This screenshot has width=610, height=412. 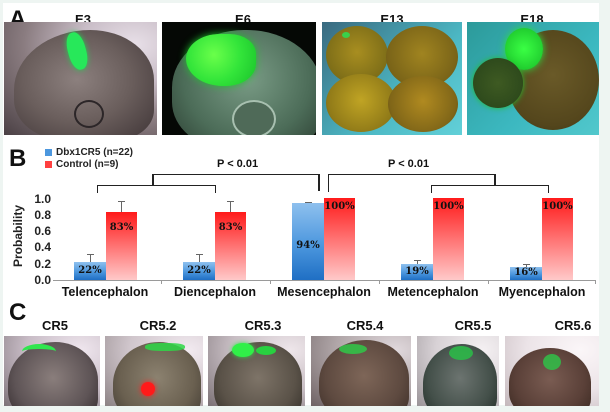 I want to click on p-value-1: P < 0.01, so click(x=238, y=164).